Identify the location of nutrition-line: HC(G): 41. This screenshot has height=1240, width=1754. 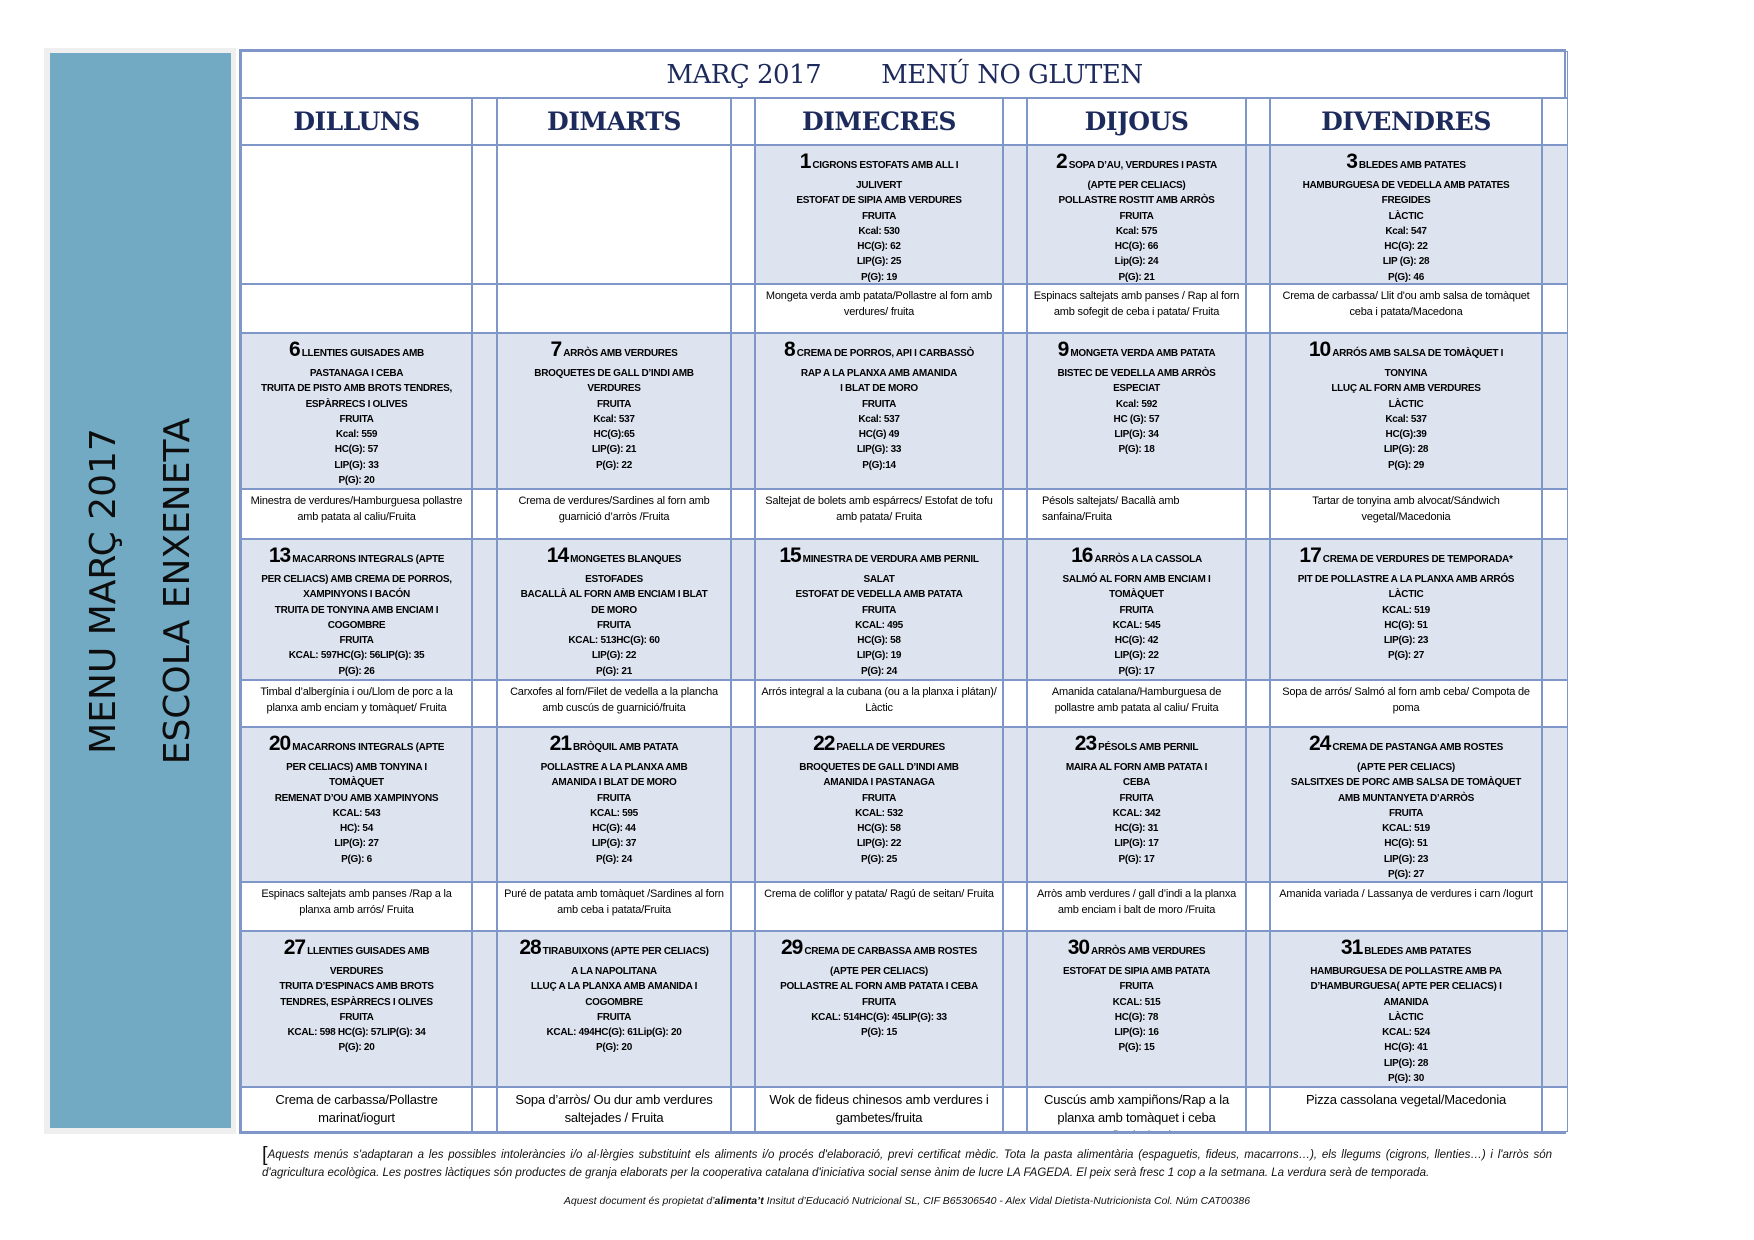
(1406, 1048).